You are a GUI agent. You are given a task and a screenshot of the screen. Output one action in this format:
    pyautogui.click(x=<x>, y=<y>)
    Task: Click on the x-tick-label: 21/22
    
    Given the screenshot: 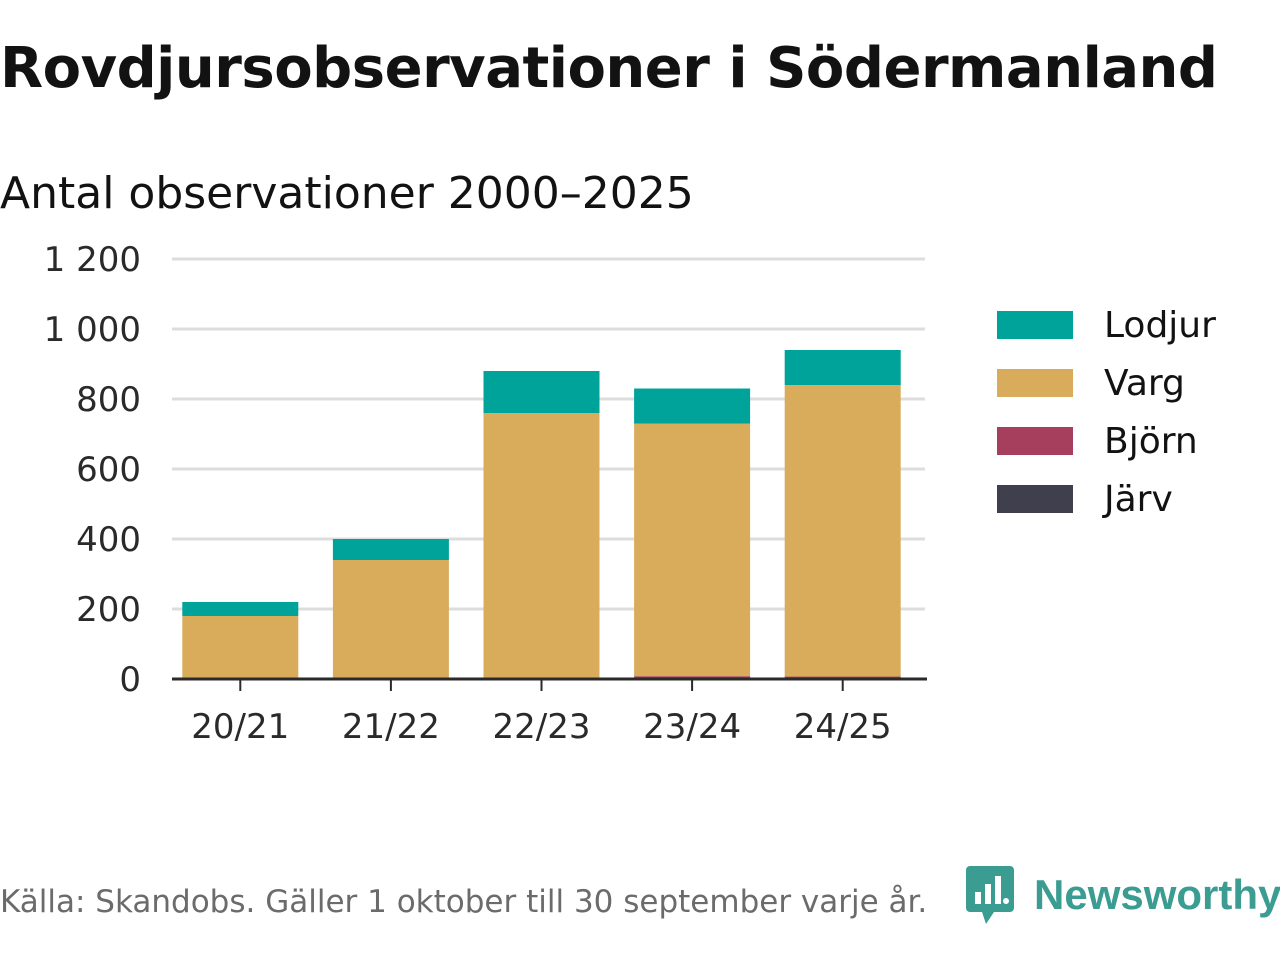 What is the action you would take?
    pyautogui.click(x=391, y=727)
    